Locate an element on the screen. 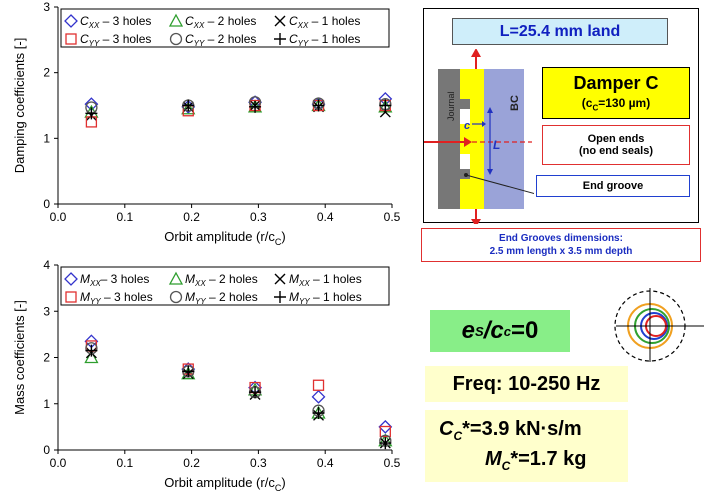  legend-label: MYY – 1 holes is located at coordinates (325, 298).